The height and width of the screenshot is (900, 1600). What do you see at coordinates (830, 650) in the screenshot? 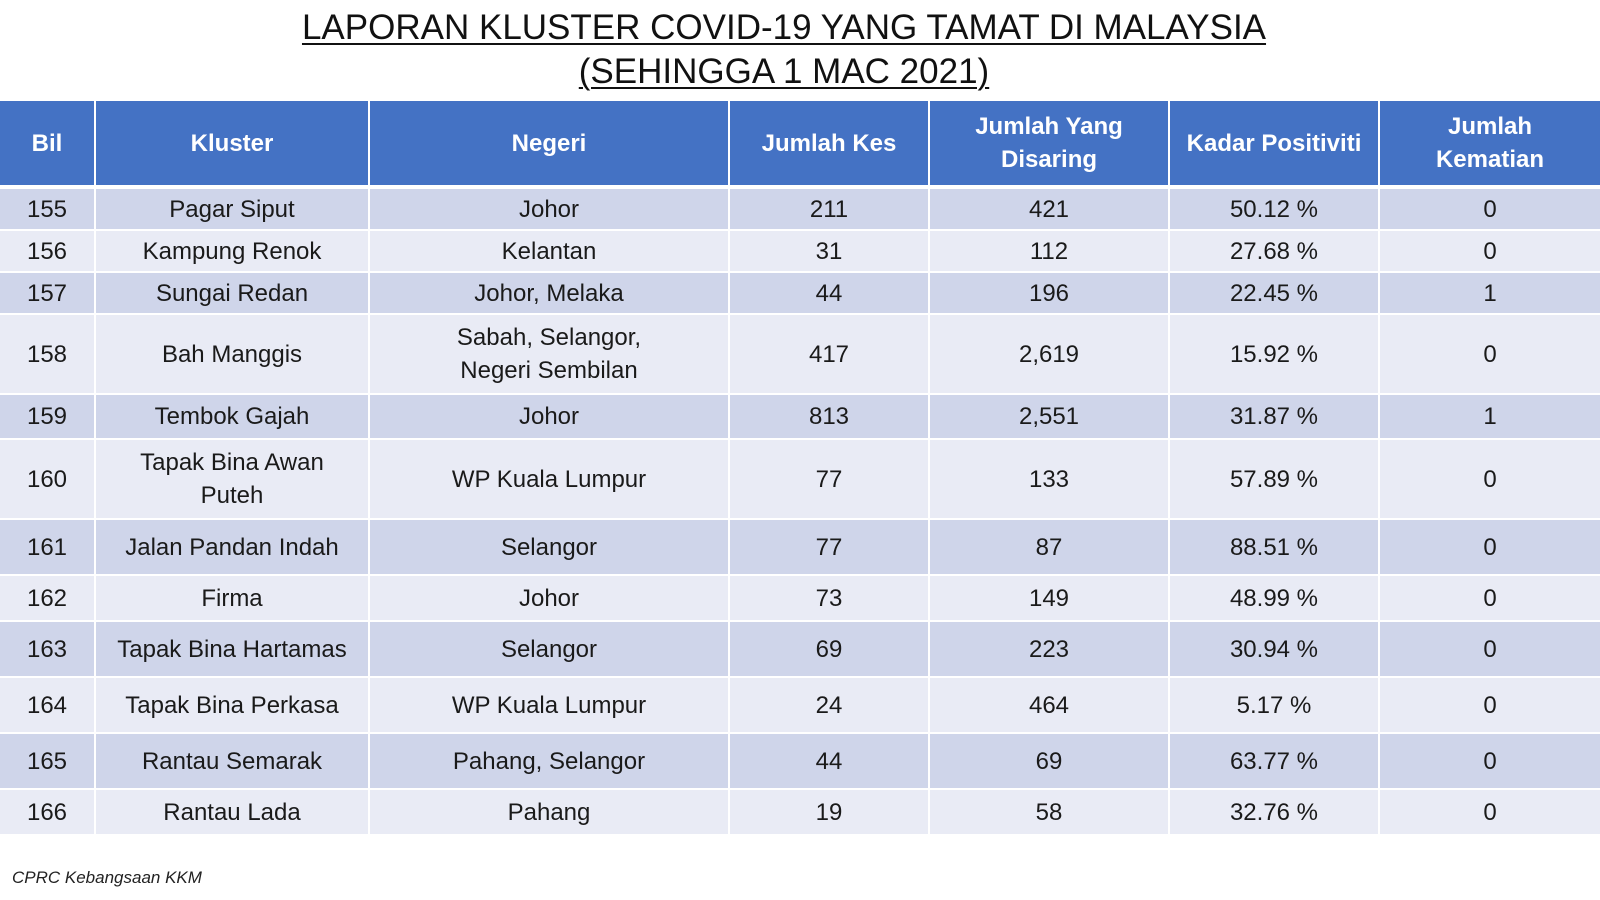
I see `cell-jumlah-kes: 69` at bounding box center [830, 650].